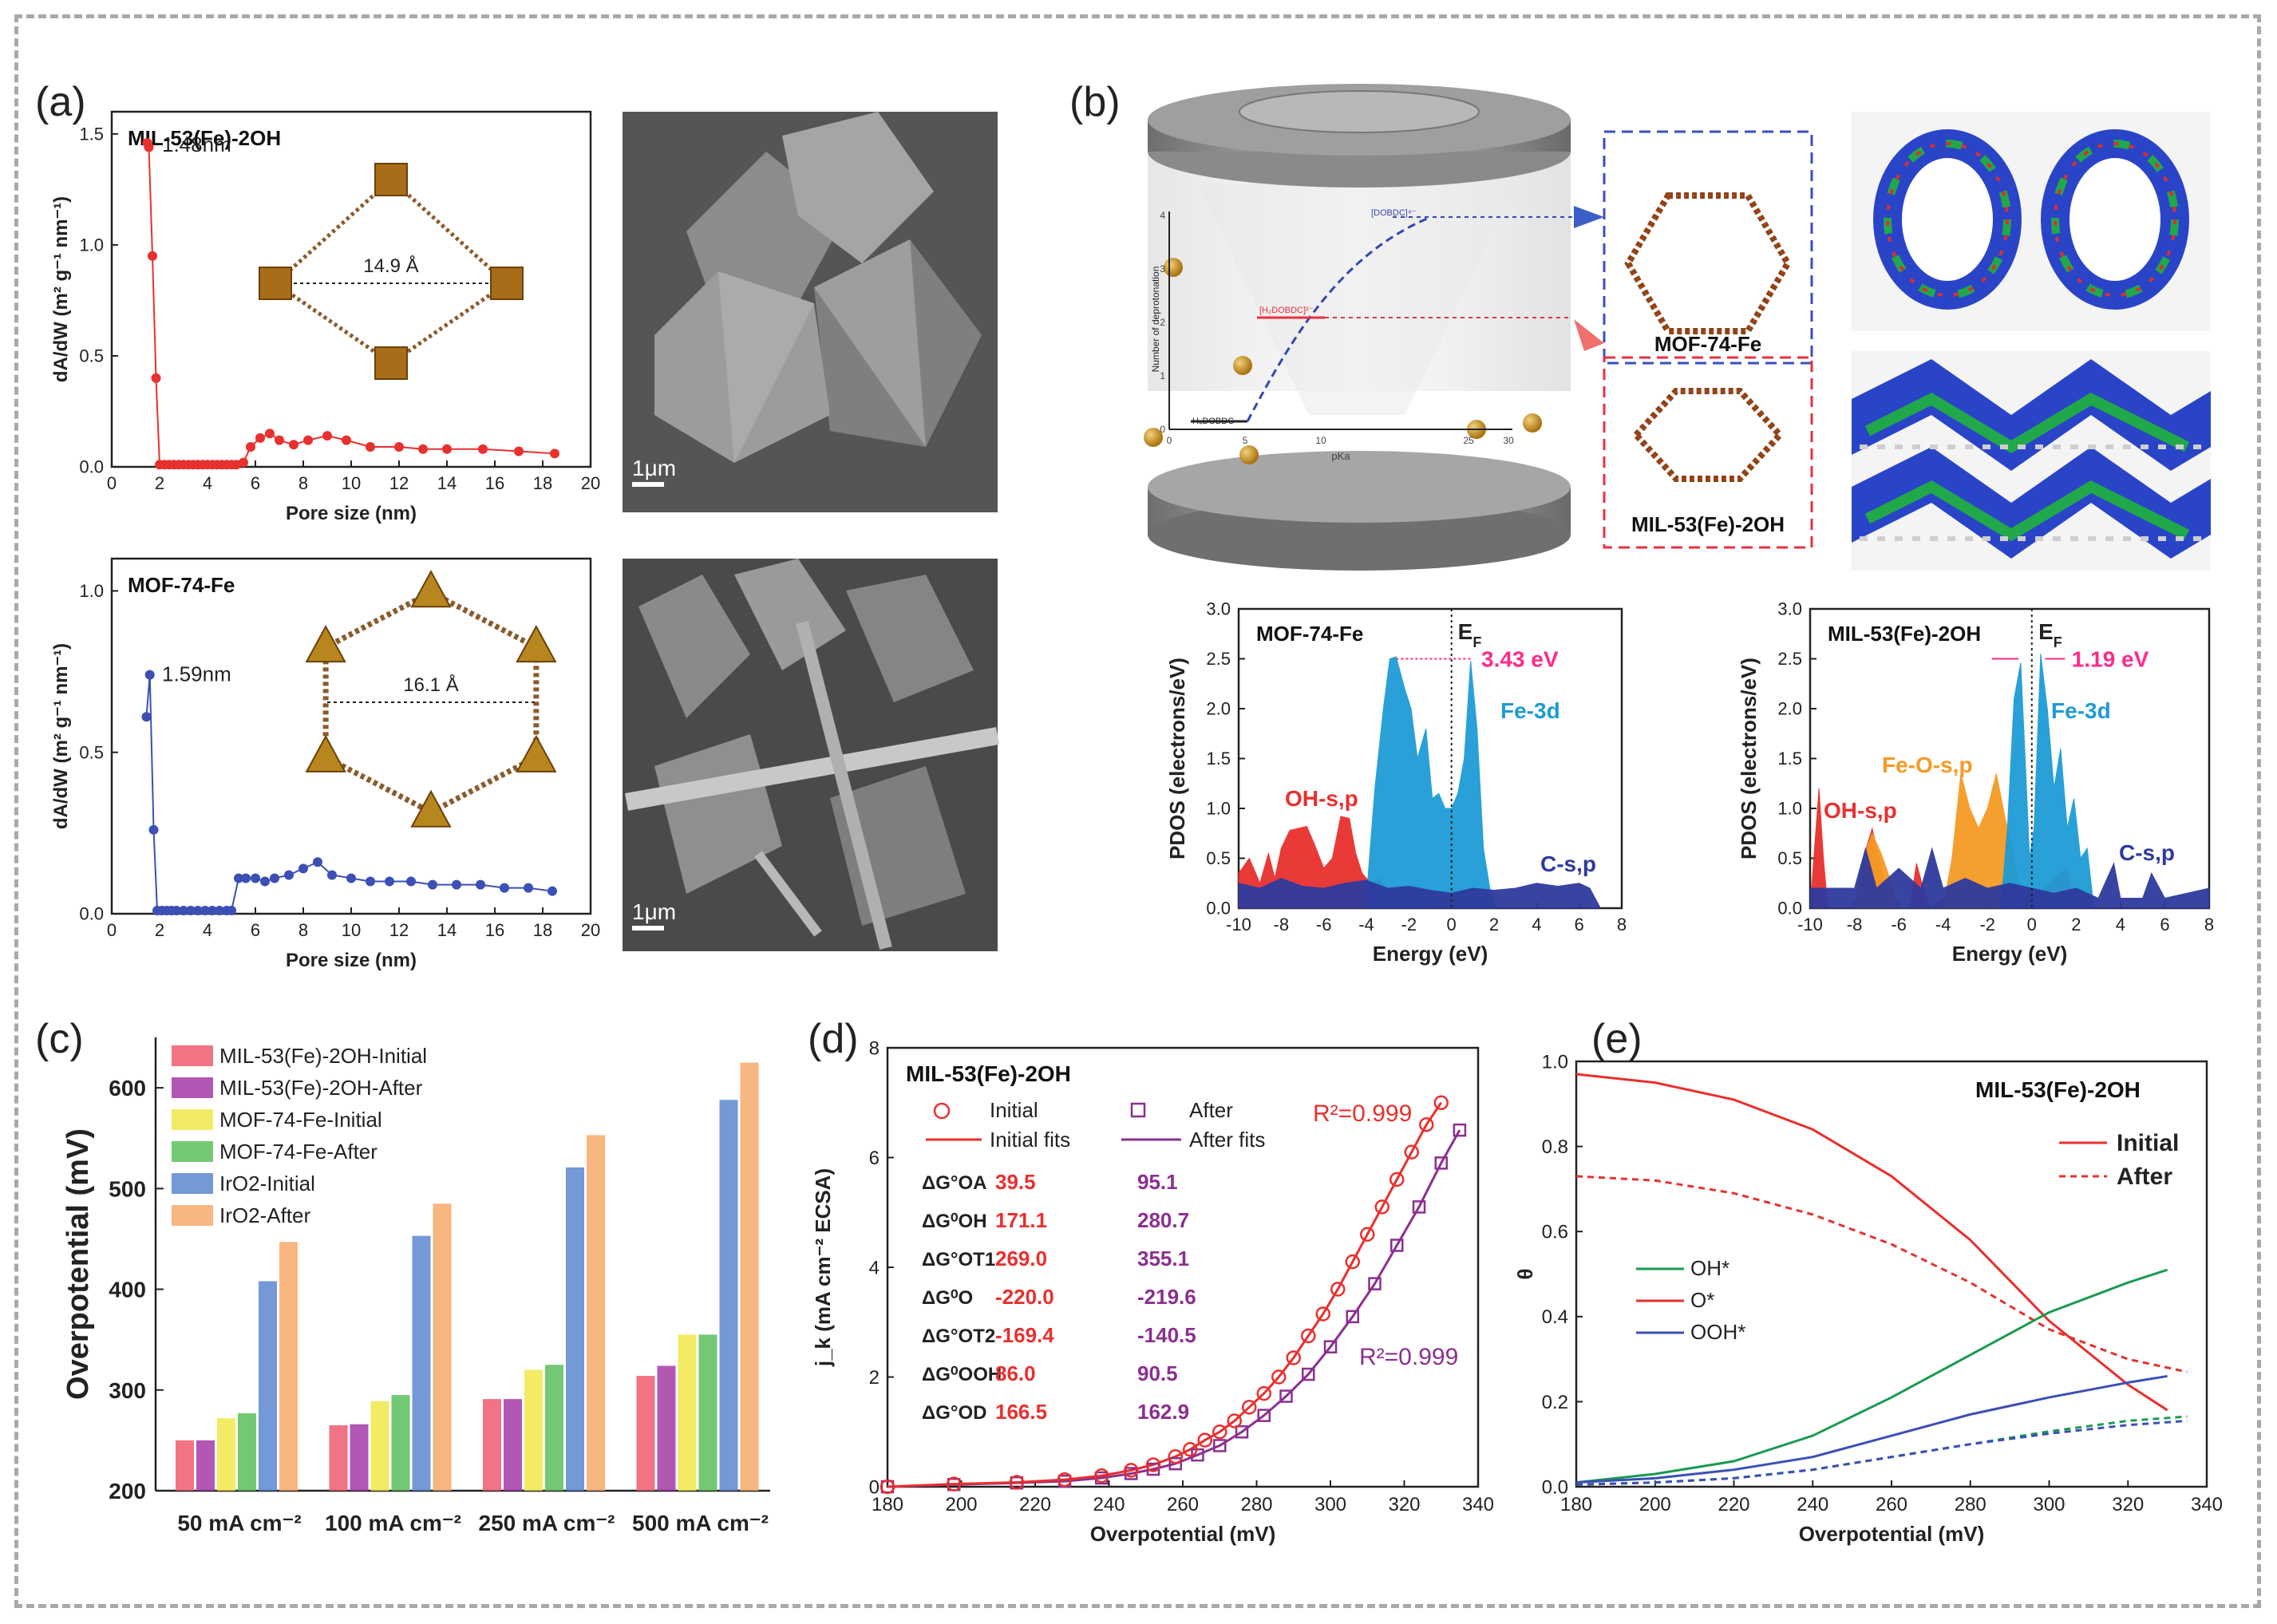  I want to click on r2-after: R²=0.999, so click(1409, 1357).